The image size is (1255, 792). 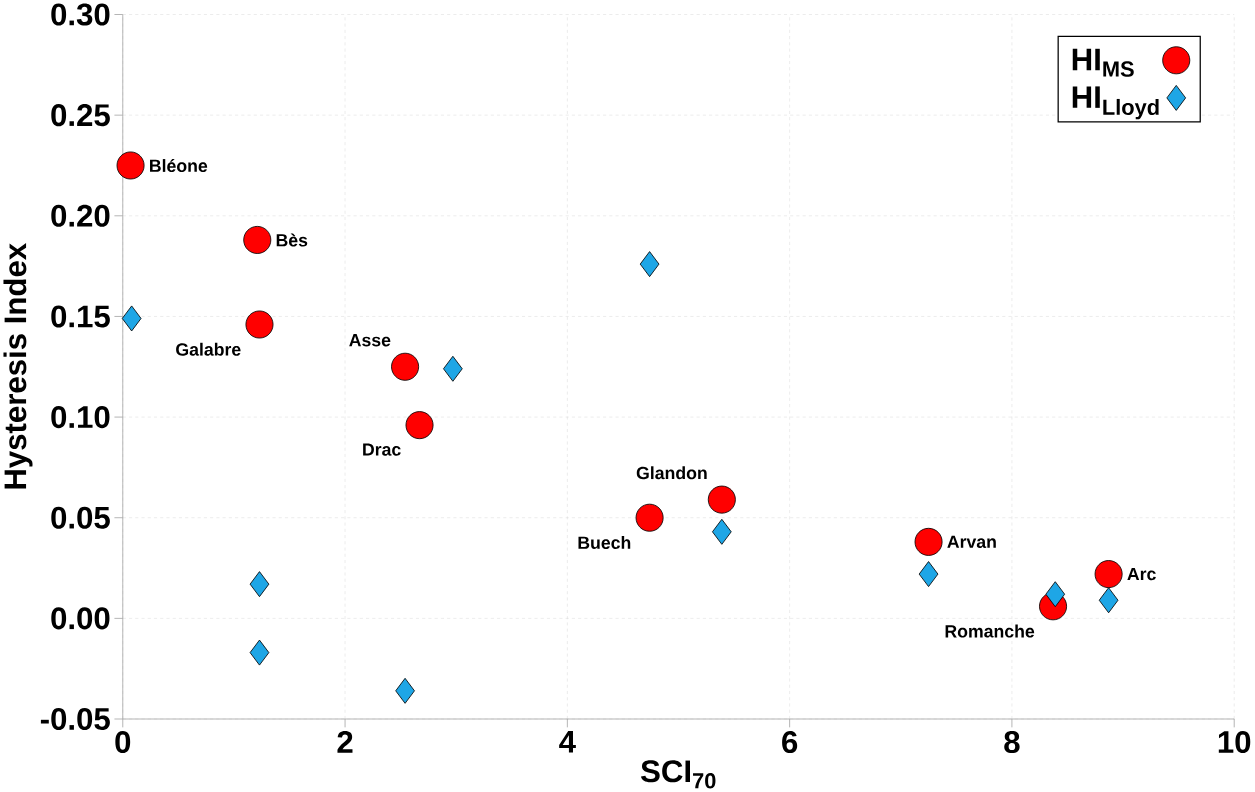 I want to click on annotation: Bès, so click(x=292, y=240).